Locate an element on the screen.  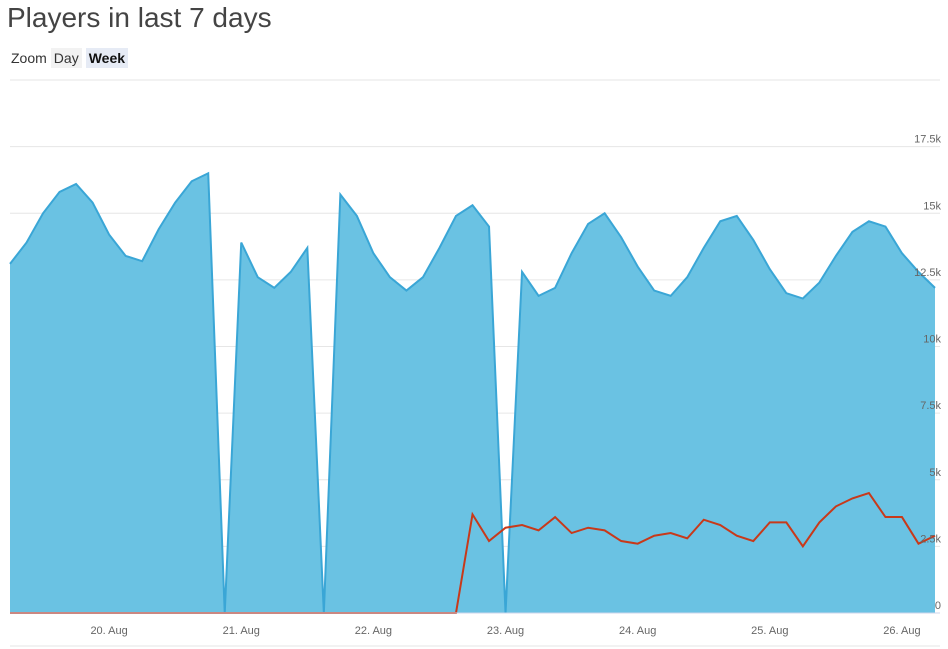
x-tick-label: 24. Aug is located at coordinates (637, 631).